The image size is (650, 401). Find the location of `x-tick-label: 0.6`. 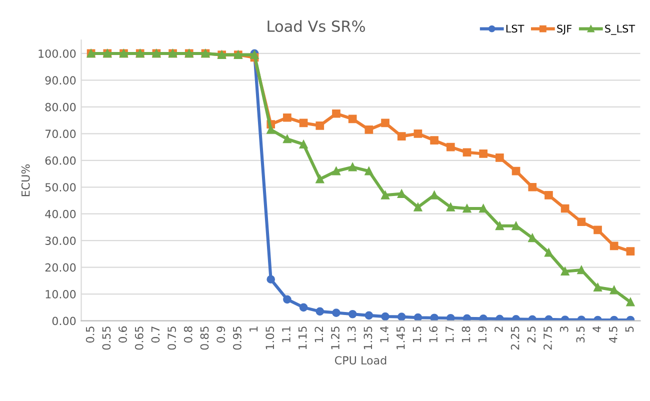

x-tick-label: 0.6 is located at coordinates (122, 334).